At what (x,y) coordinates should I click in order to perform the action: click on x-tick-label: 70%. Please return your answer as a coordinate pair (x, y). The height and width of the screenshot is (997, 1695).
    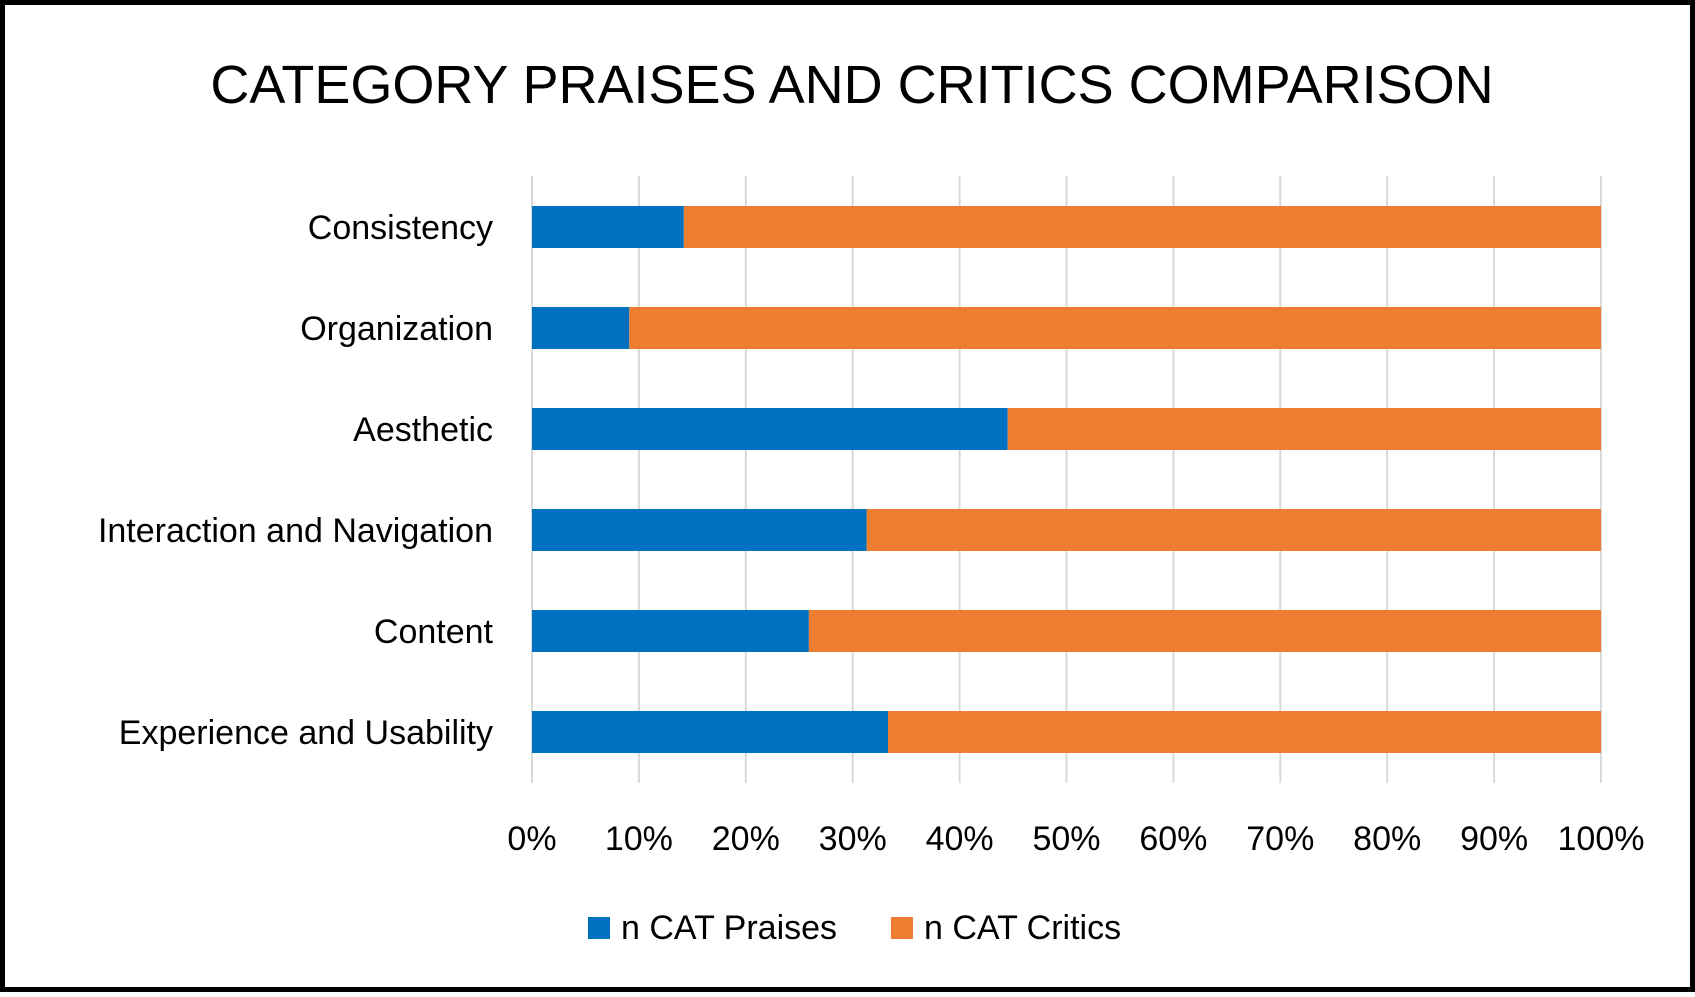
    Looking at the image, I should click on (1280, 839).